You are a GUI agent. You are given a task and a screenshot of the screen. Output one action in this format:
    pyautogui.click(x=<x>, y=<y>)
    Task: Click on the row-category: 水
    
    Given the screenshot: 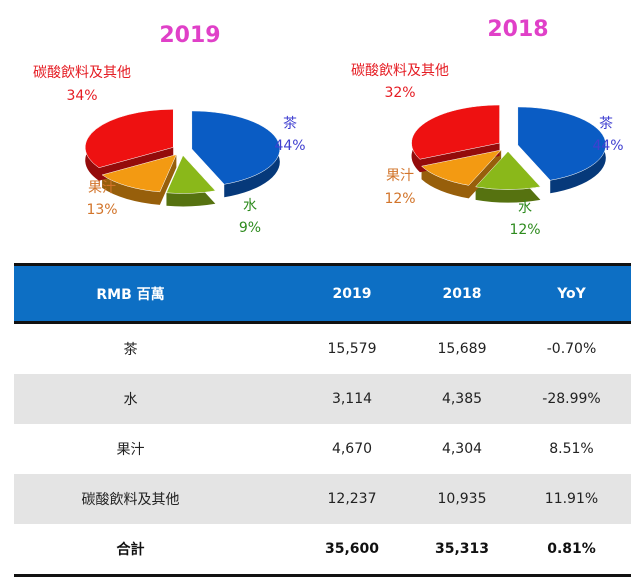 What is the action you would take?
    pyautogui.click(x=130, y=400)
    